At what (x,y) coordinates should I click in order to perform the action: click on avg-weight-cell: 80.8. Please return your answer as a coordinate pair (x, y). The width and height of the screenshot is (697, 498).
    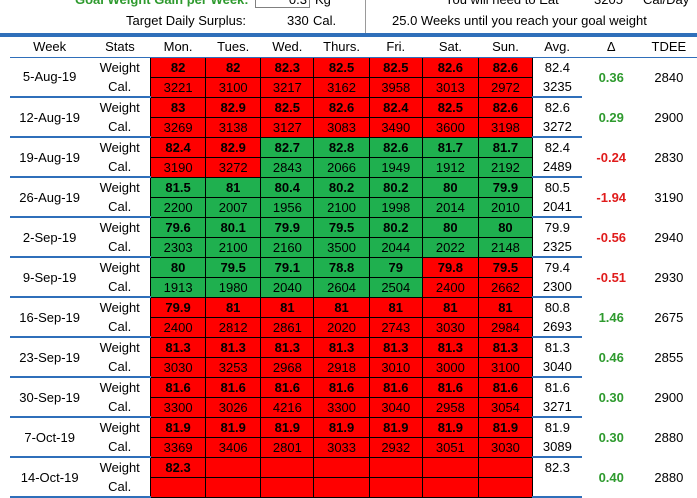
    Looking at the image, I should click on (557, 307).